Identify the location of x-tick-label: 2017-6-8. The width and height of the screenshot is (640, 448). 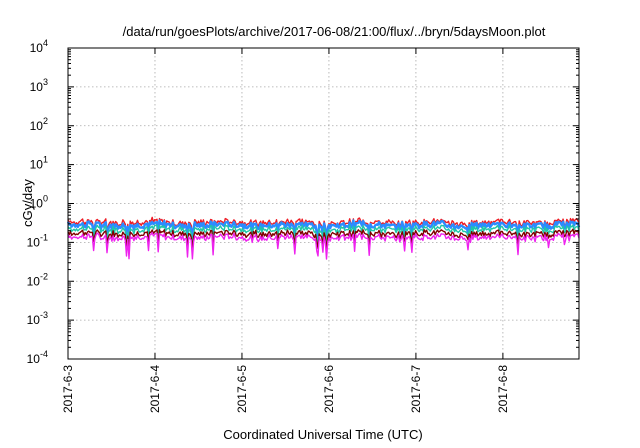
(503, 389).